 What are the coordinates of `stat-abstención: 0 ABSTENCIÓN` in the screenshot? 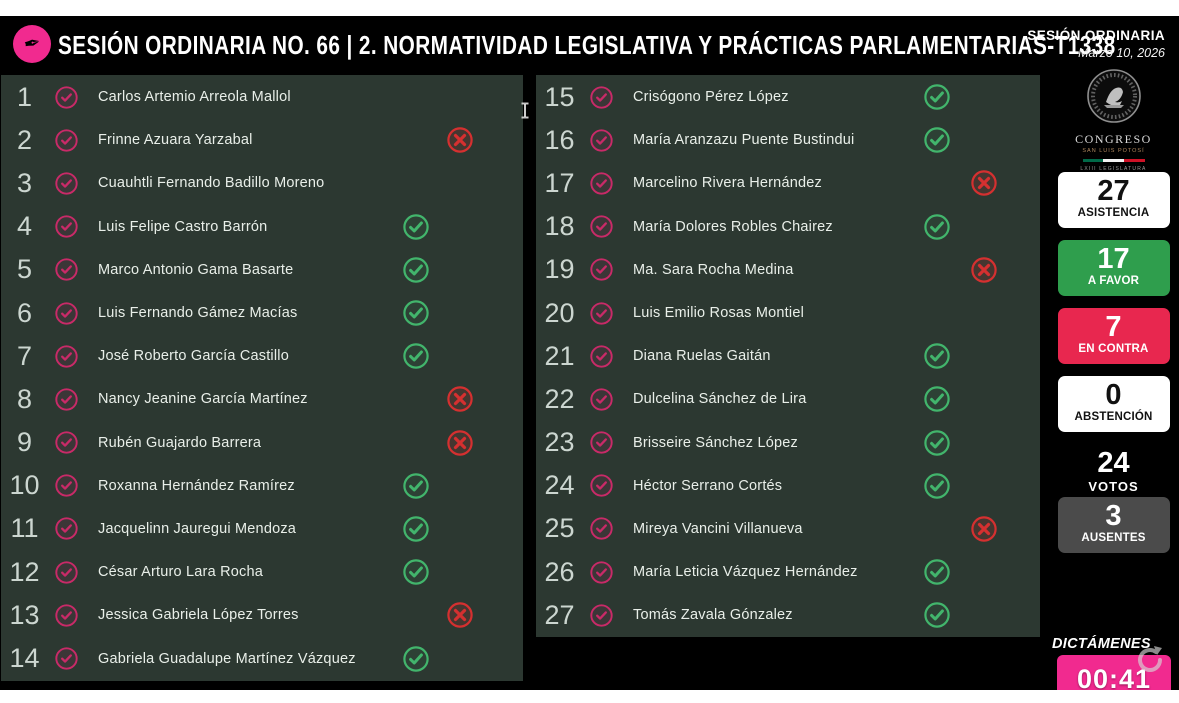 It's located at (1113, 404).